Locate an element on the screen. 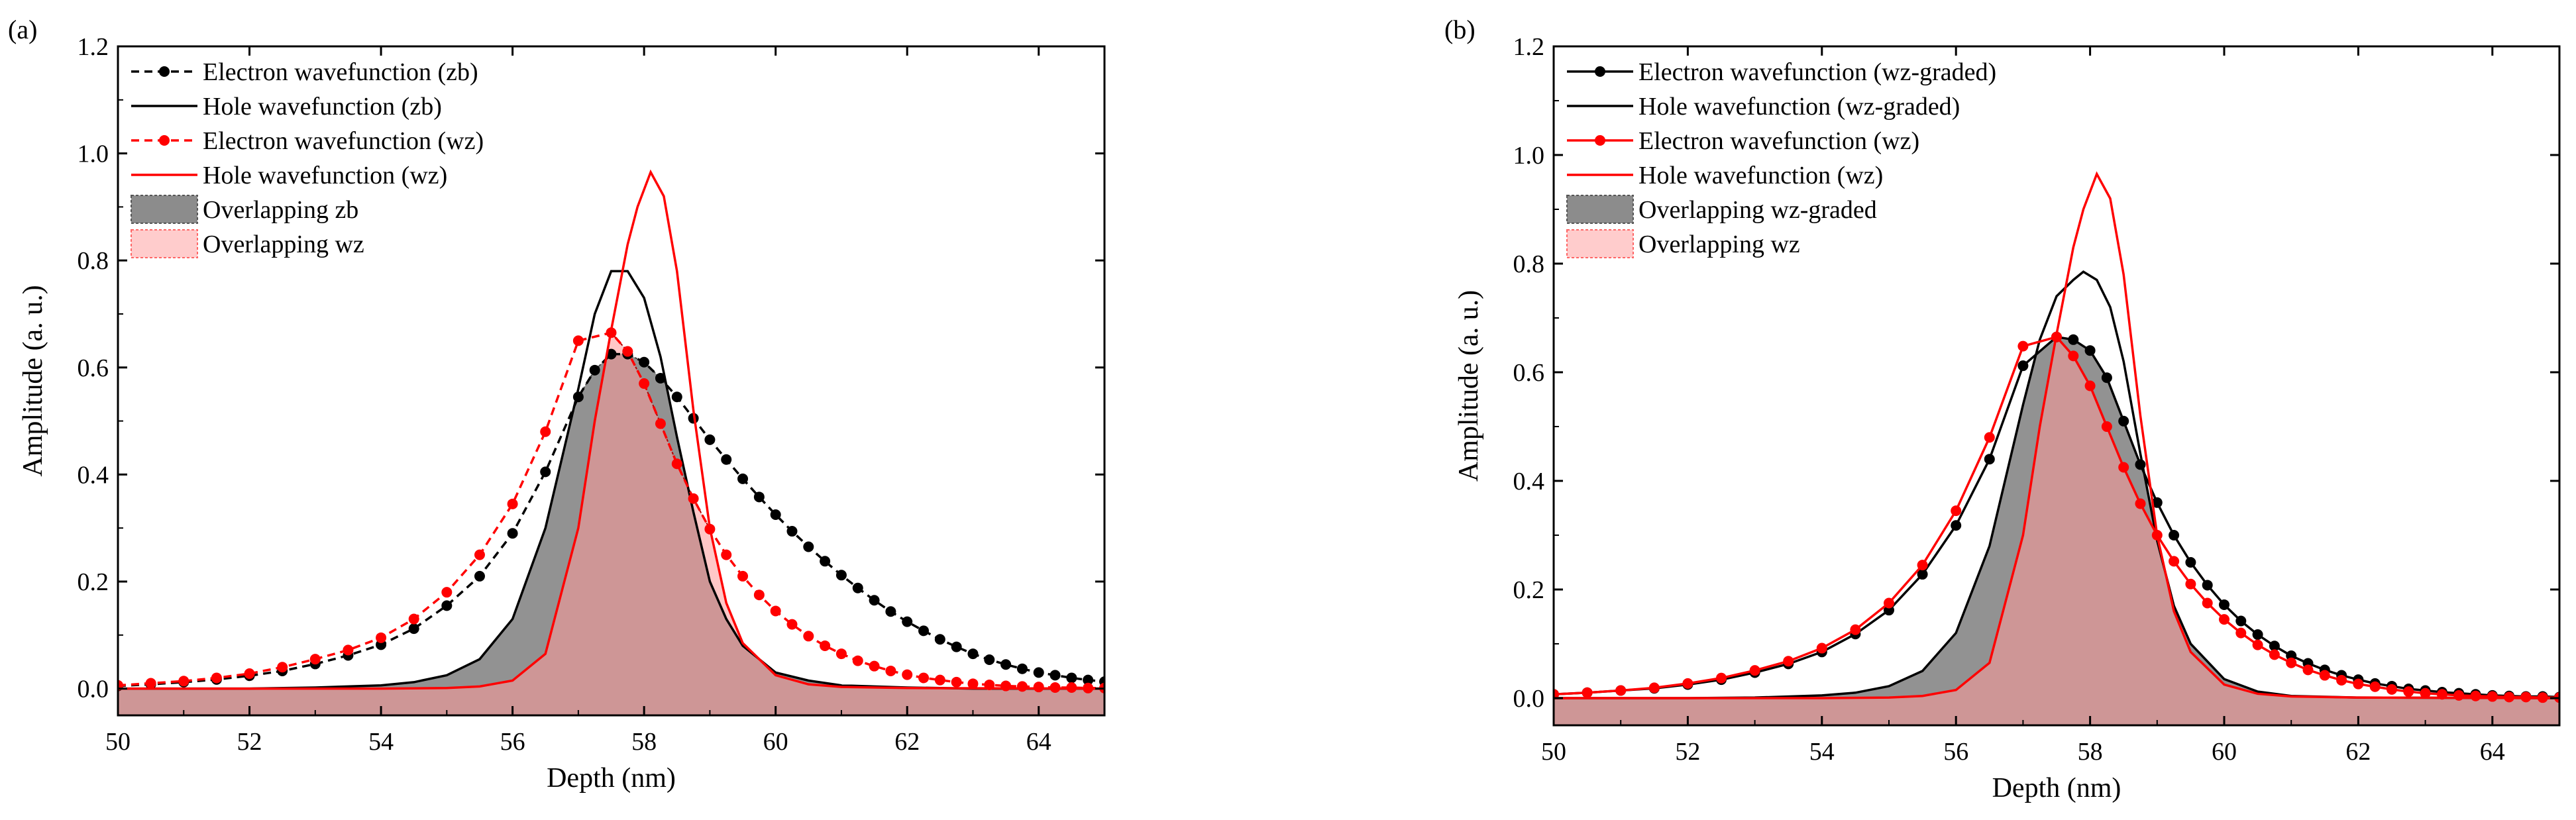 This screenshot has height=820, width=2576. x-axis-title: Depth (nm) is located at coordinates (611, 778).